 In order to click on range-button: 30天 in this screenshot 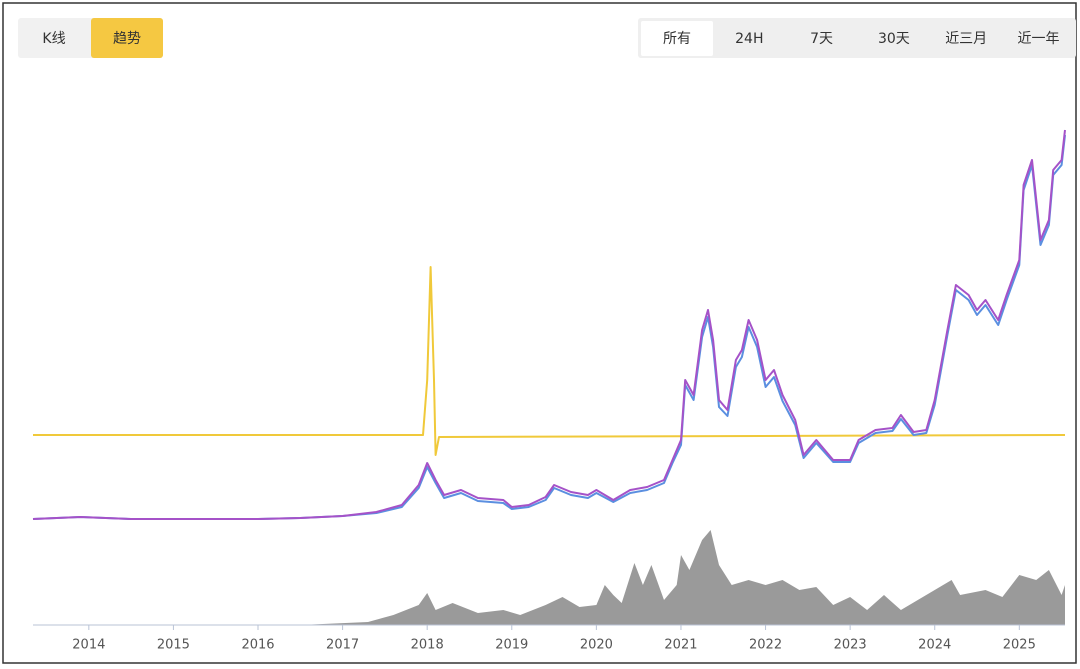, I will do `click(894, 39)`.